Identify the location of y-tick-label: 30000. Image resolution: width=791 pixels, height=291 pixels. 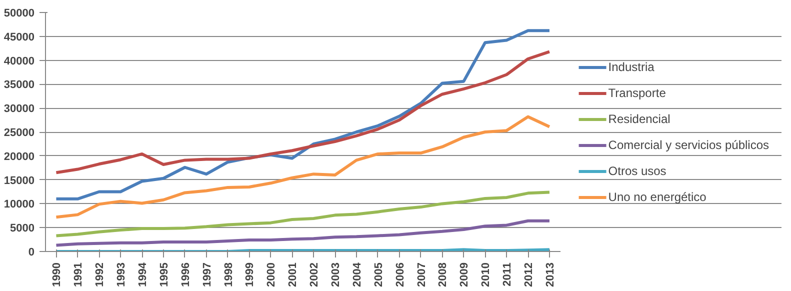
(19, 109).